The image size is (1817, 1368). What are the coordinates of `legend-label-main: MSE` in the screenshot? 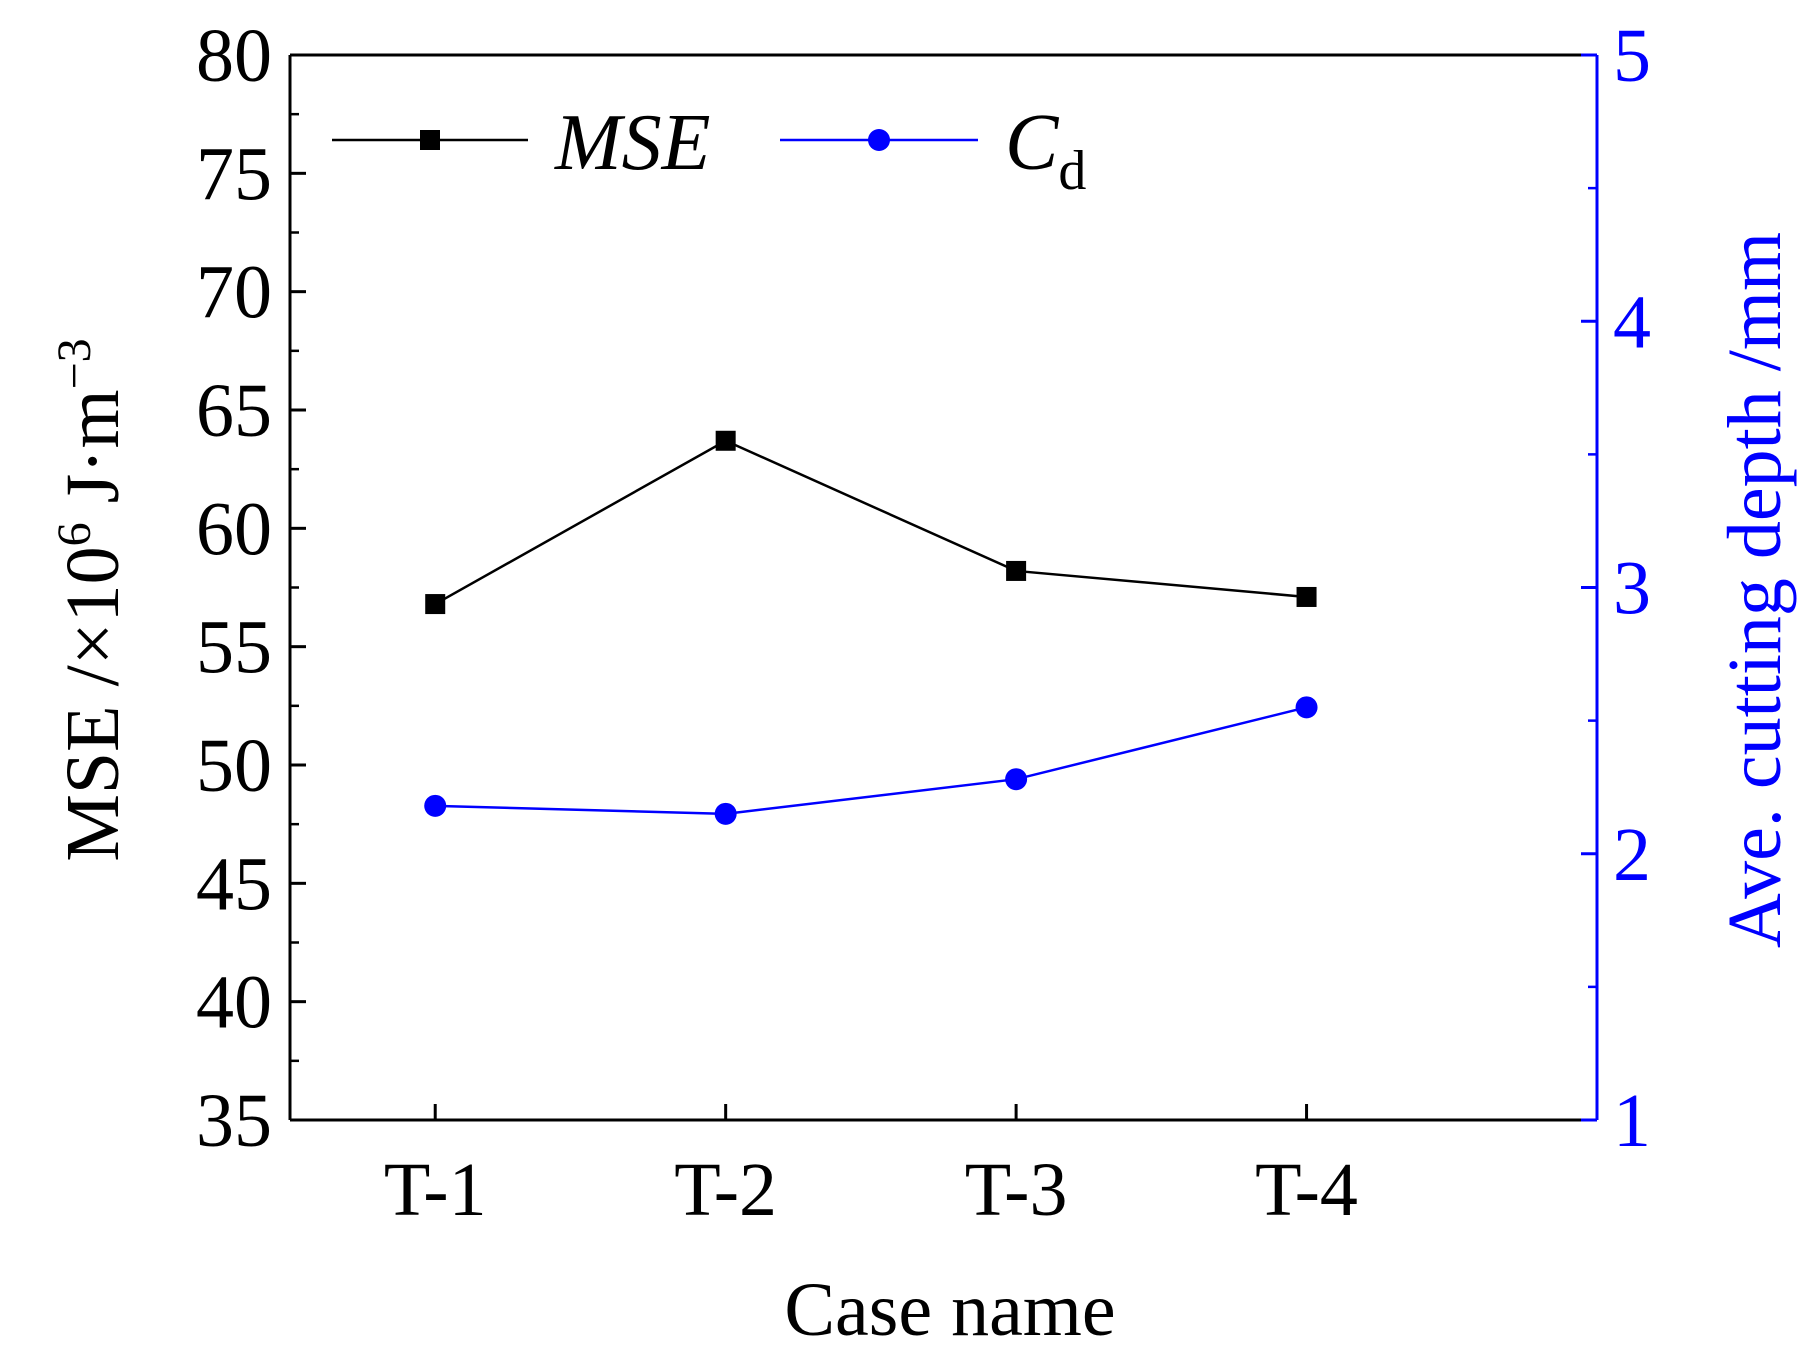 It's located at (632, 143).